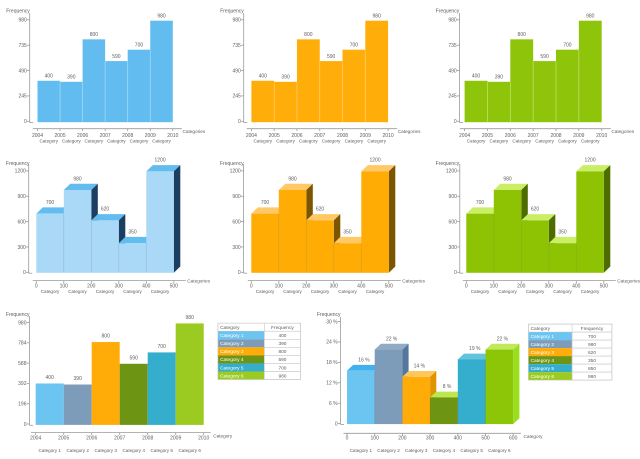 The height and width of the screenshot is (459, 640). I want to click on svg-text: 784, so click(22, 344).